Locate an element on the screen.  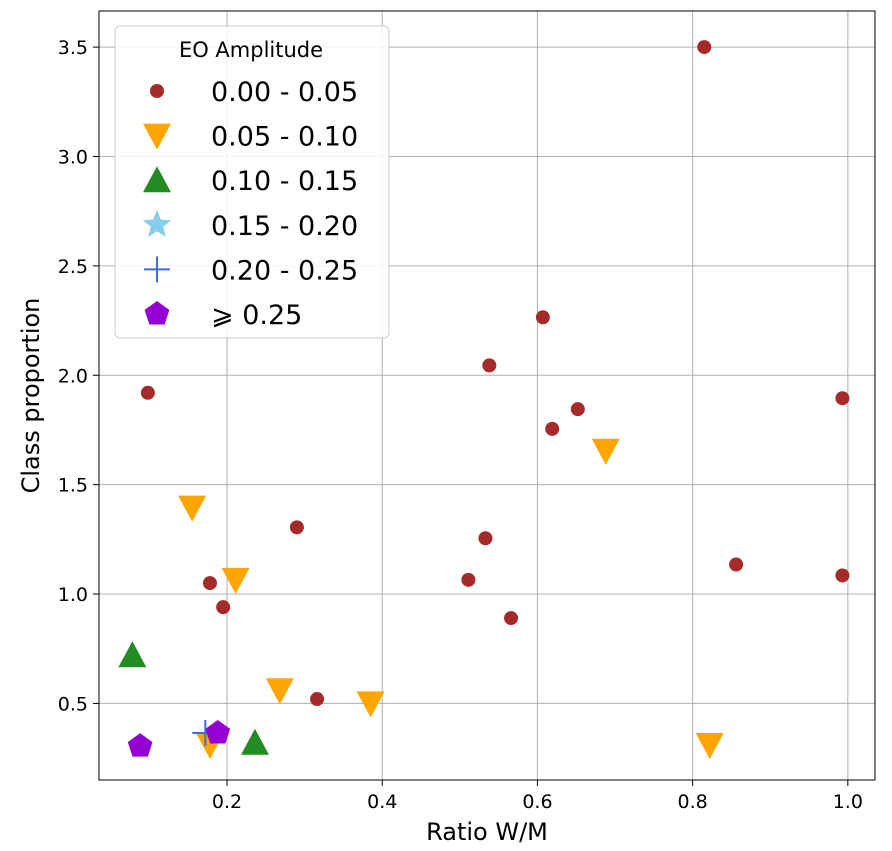
legend-label: ⩾ 0.25 is located at coordinates (256, 315).